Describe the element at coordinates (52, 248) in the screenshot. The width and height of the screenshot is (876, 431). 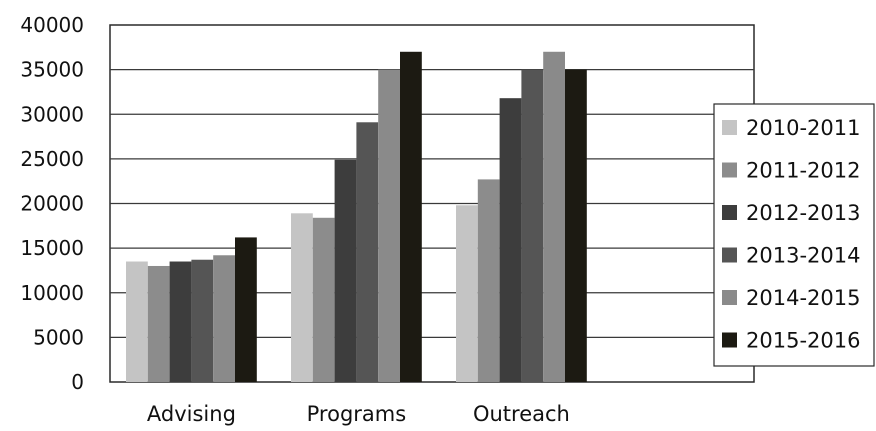
I see `y-tick-label: 15000` at that location.